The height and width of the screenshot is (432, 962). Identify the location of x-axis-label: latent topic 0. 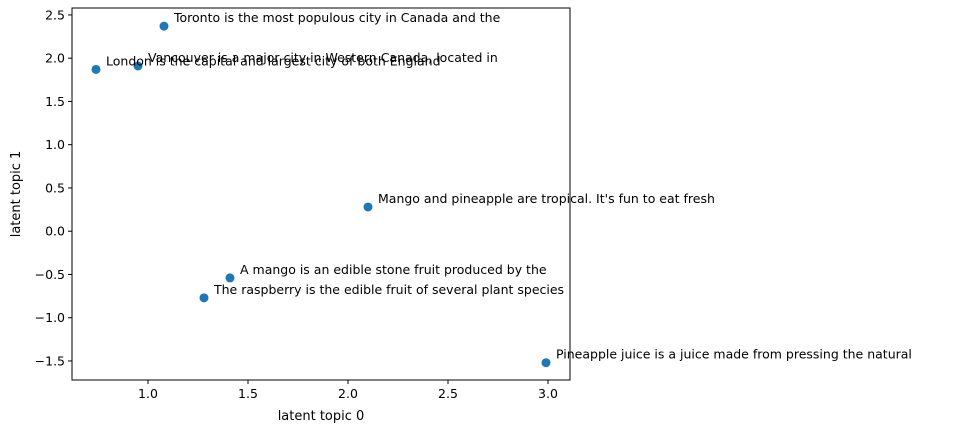
(321, 416).